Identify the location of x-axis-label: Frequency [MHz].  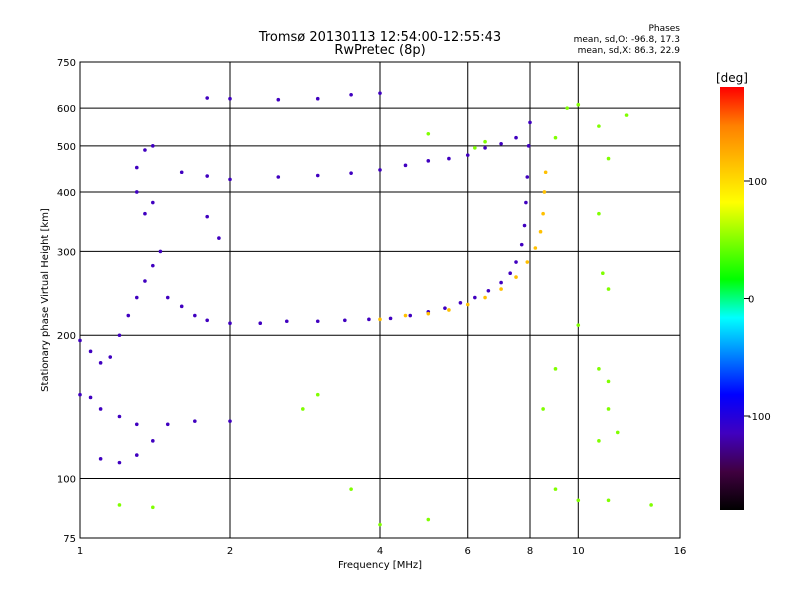
(380, 565).